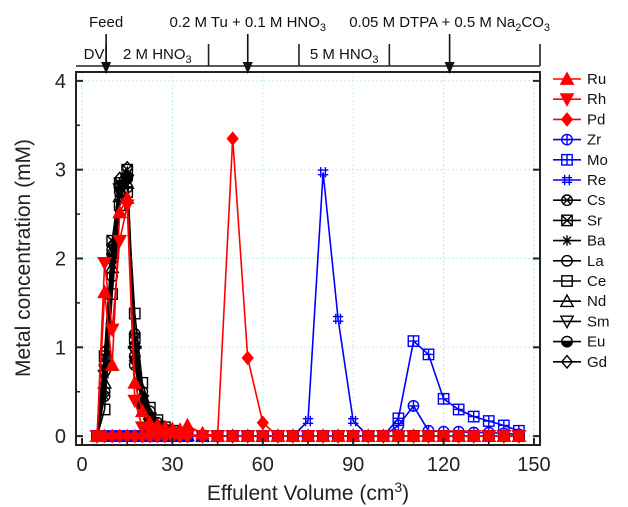 Image resolution: width=628 pixels, height=507 pixels. What do you see at coordinates (596, 99) in the screenshot?
I see `legend-label: Rh` at bounding box center [596, 99].